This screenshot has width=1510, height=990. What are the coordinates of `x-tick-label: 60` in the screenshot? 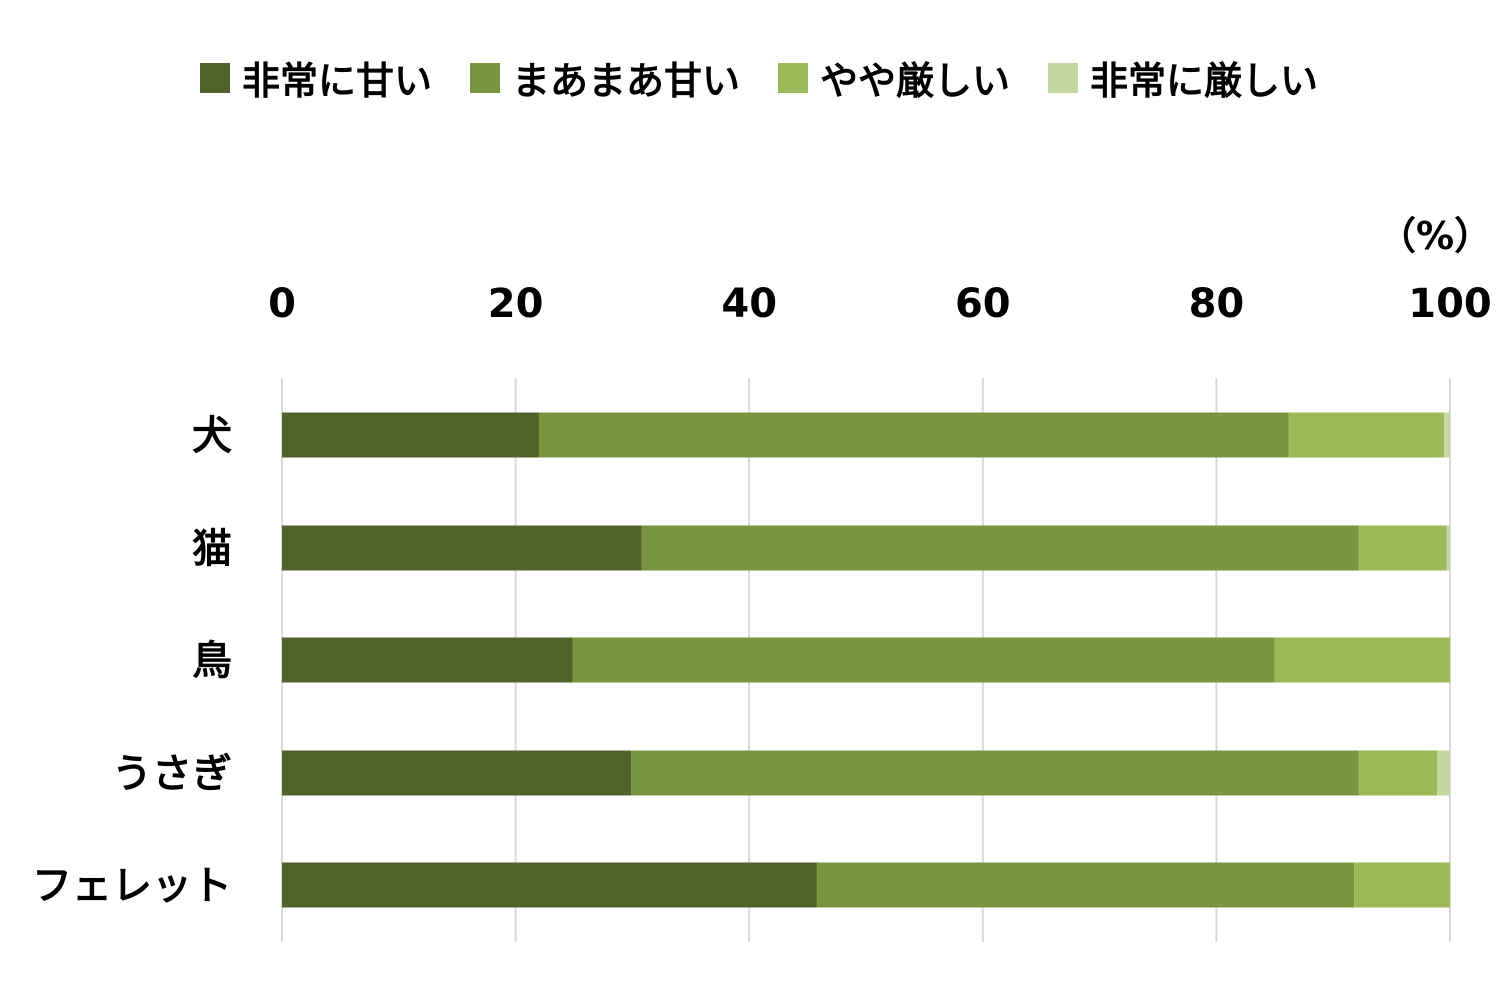 It's located at (983, 304).